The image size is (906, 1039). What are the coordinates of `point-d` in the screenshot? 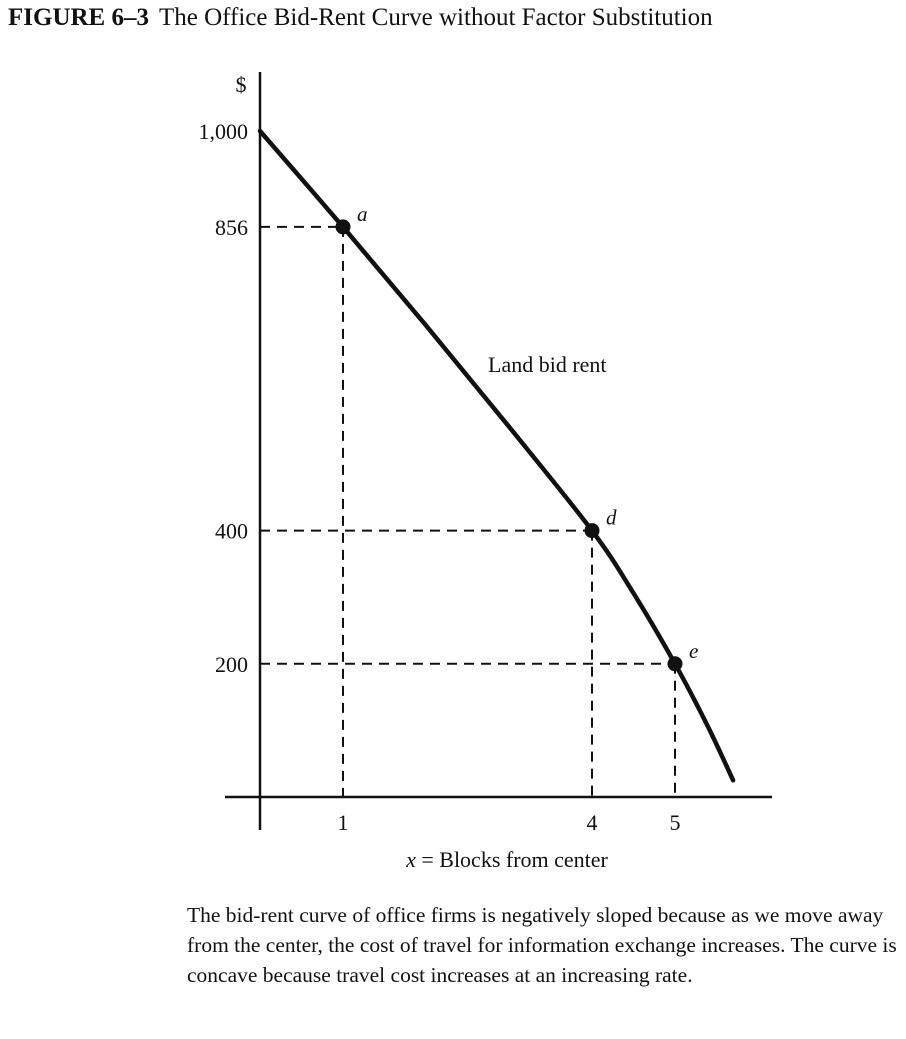 It's located at (592, 531).